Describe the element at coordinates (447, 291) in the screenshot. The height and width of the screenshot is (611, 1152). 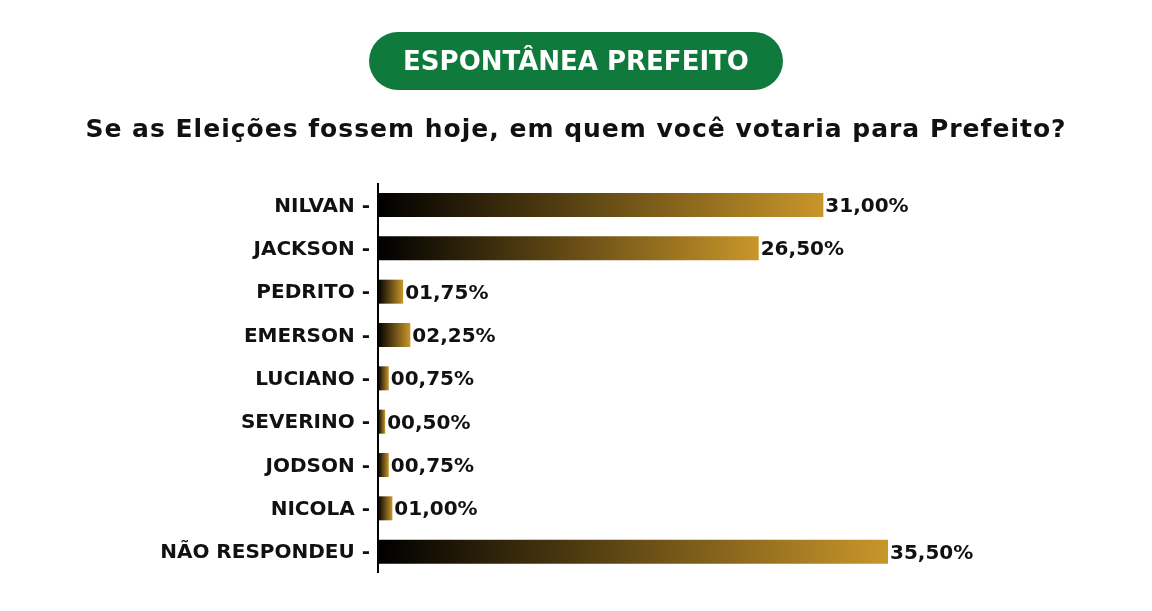
I see `data-label: 01,75%` at that location.